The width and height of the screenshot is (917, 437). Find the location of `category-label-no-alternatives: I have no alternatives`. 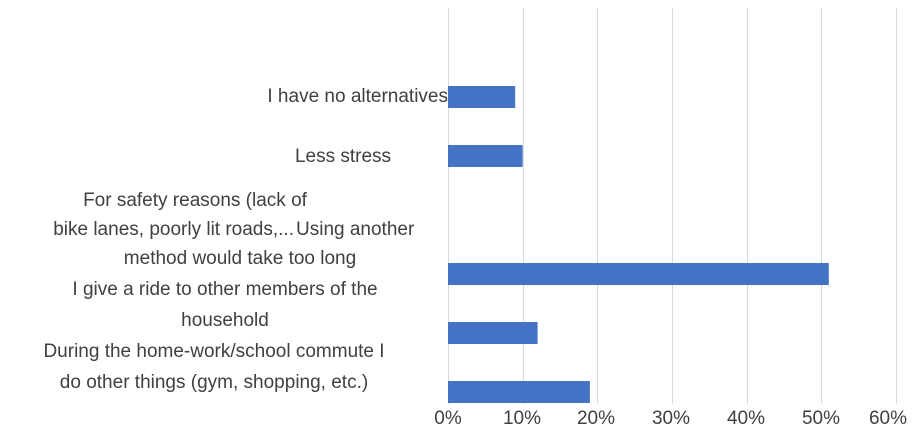

category-label-no-alternatives: I have no alternatives is located at coordinates (339, 96).